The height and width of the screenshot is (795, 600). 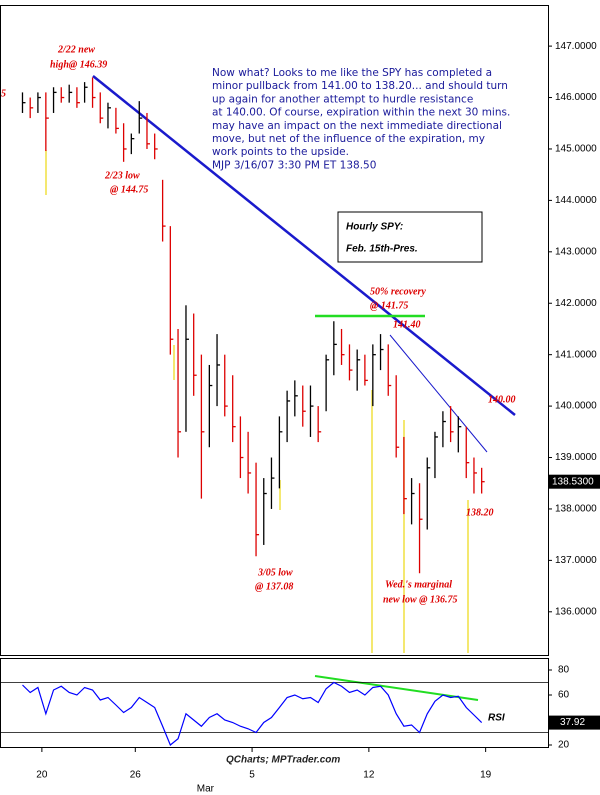 I want to click on y-tick-label: 80, so click(x=564, y=670).